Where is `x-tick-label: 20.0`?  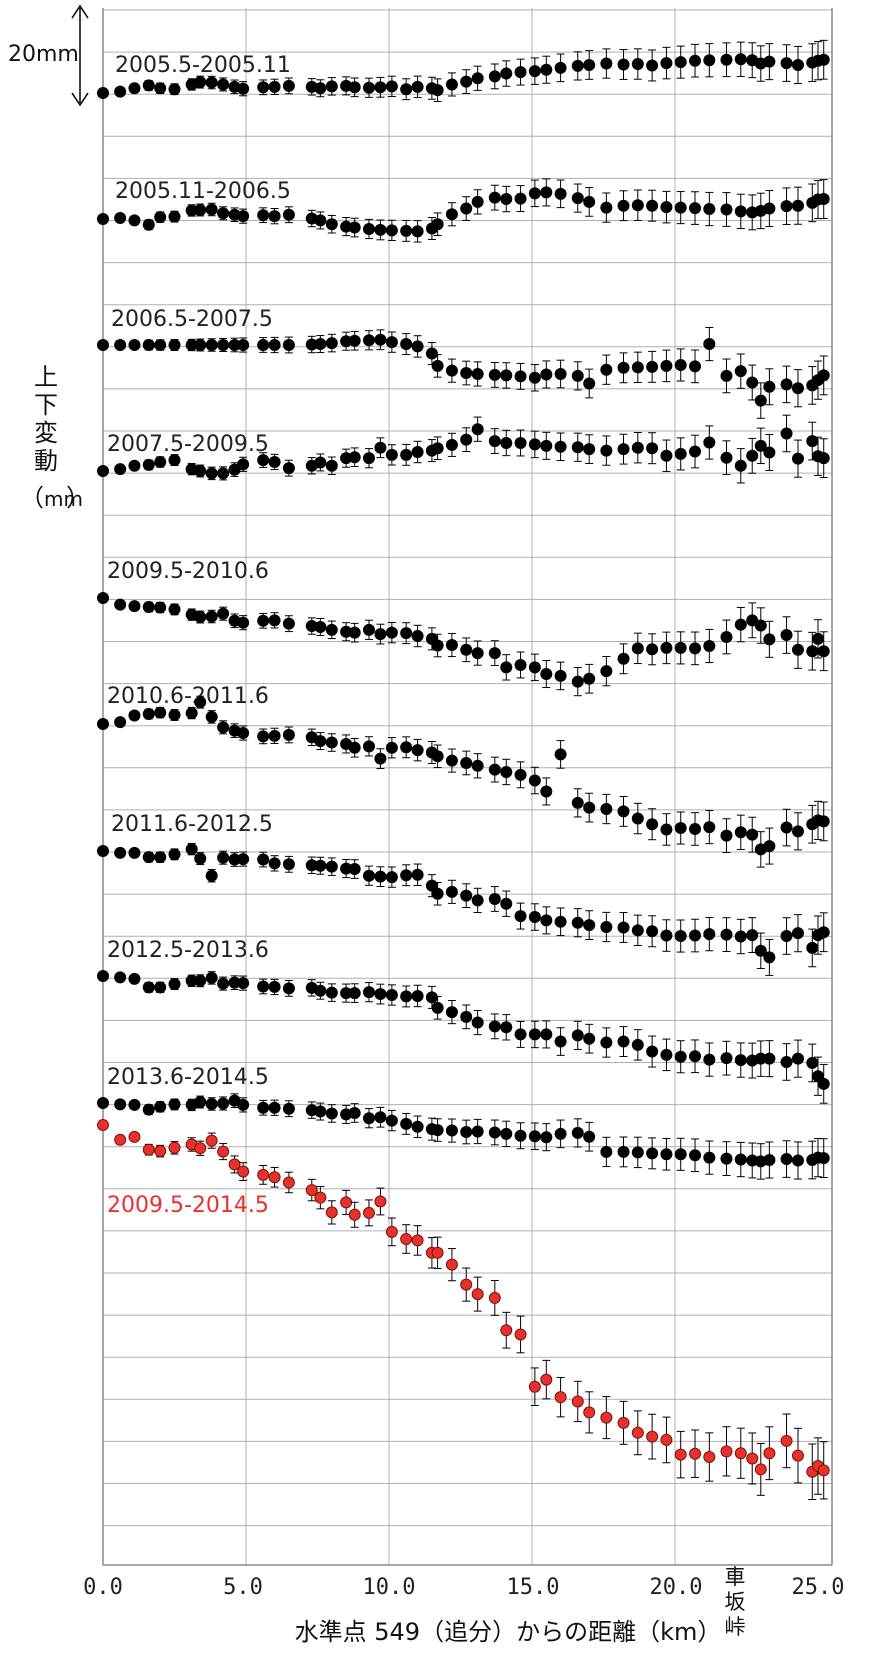
x-tick-label: 20.0 is located at coordinates (676, 1587).